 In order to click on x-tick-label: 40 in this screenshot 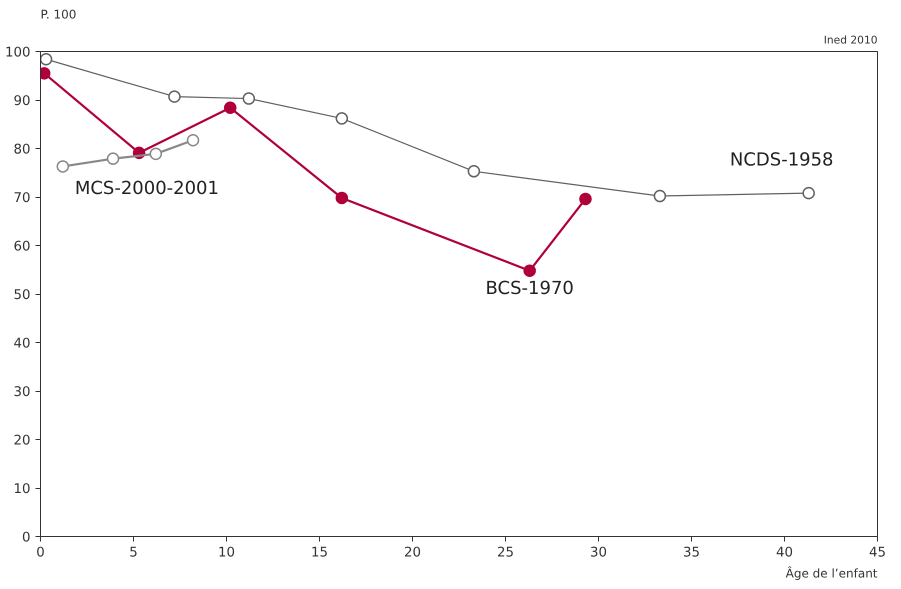, I will do `click(784, 553)`.